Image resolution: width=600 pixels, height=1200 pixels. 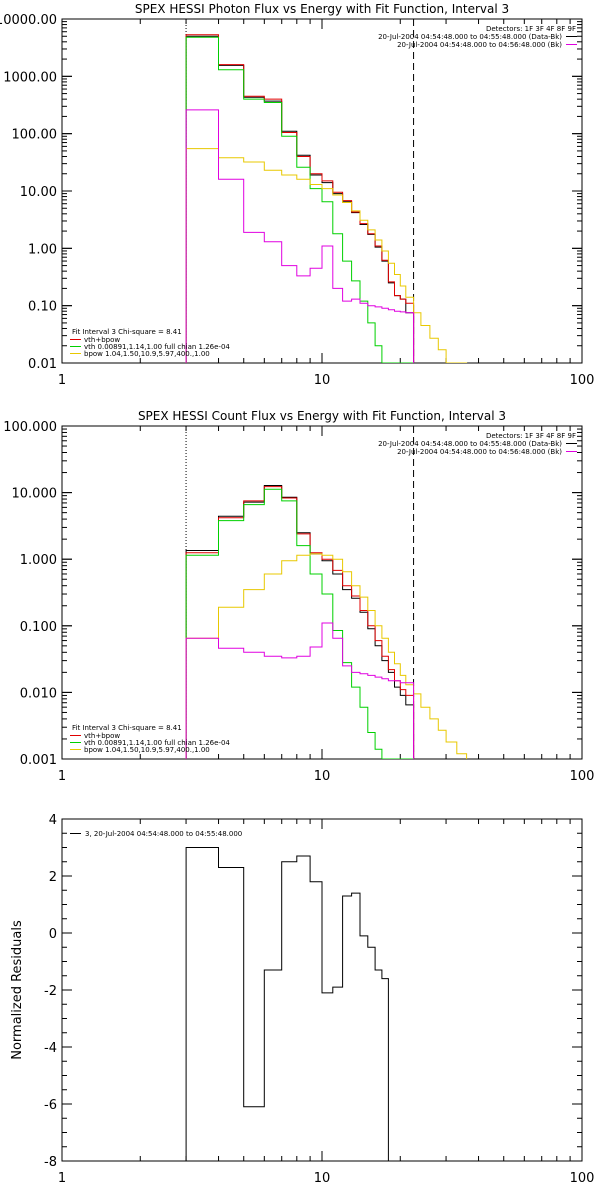 What do you see at coordinates (53, 820) in the screenshot?
I see `y-tick-label: 4` at bounding box center [53, 820].